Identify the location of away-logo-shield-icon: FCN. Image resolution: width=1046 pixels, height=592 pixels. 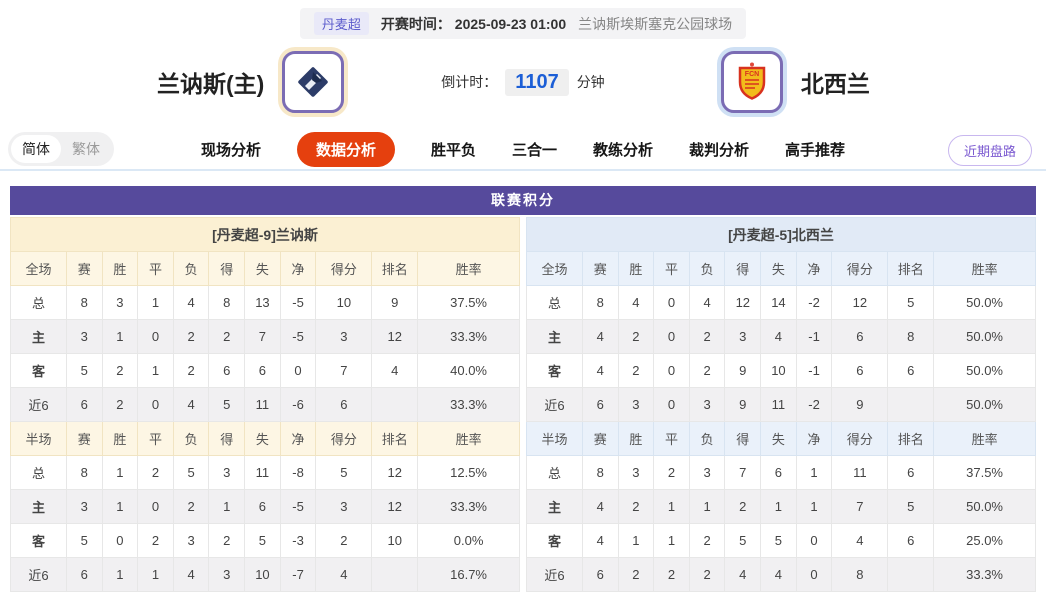
(752, 81).